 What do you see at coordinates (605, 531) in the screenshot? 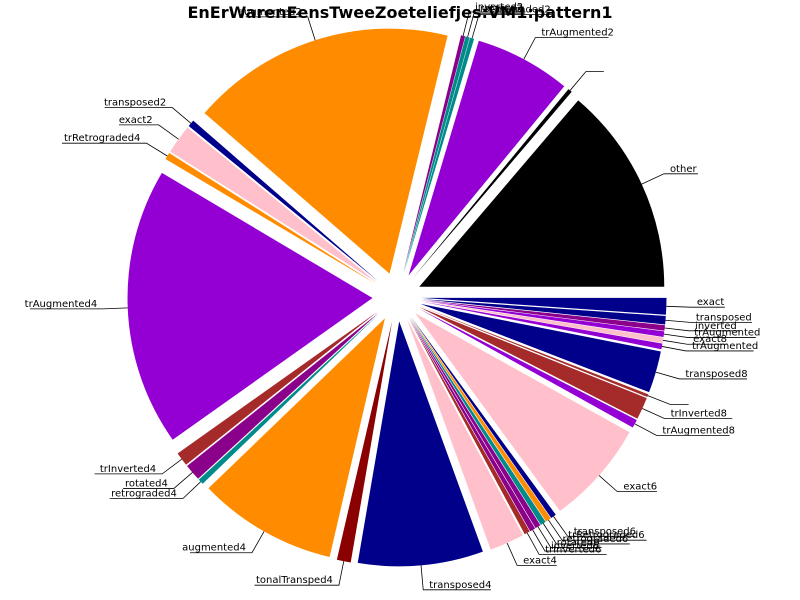
I see `slice-label-transposed6-23: transposed6` at bounding box center [605, 531].